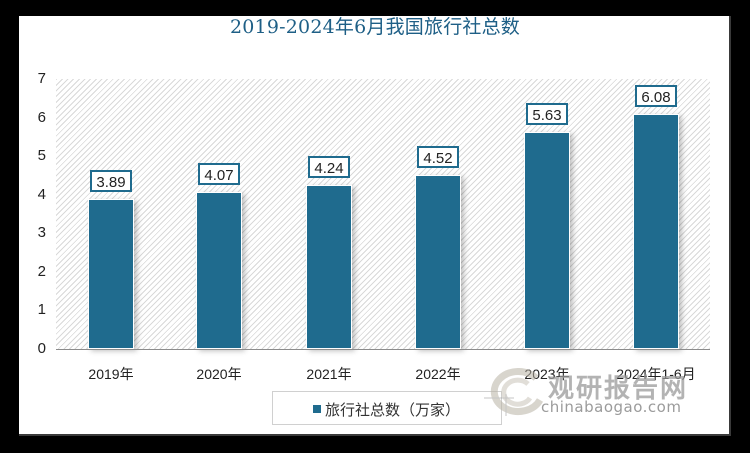 This screenshot has height=453, width=750. I want to click on y-tick-label: 0, so click(41, 348).